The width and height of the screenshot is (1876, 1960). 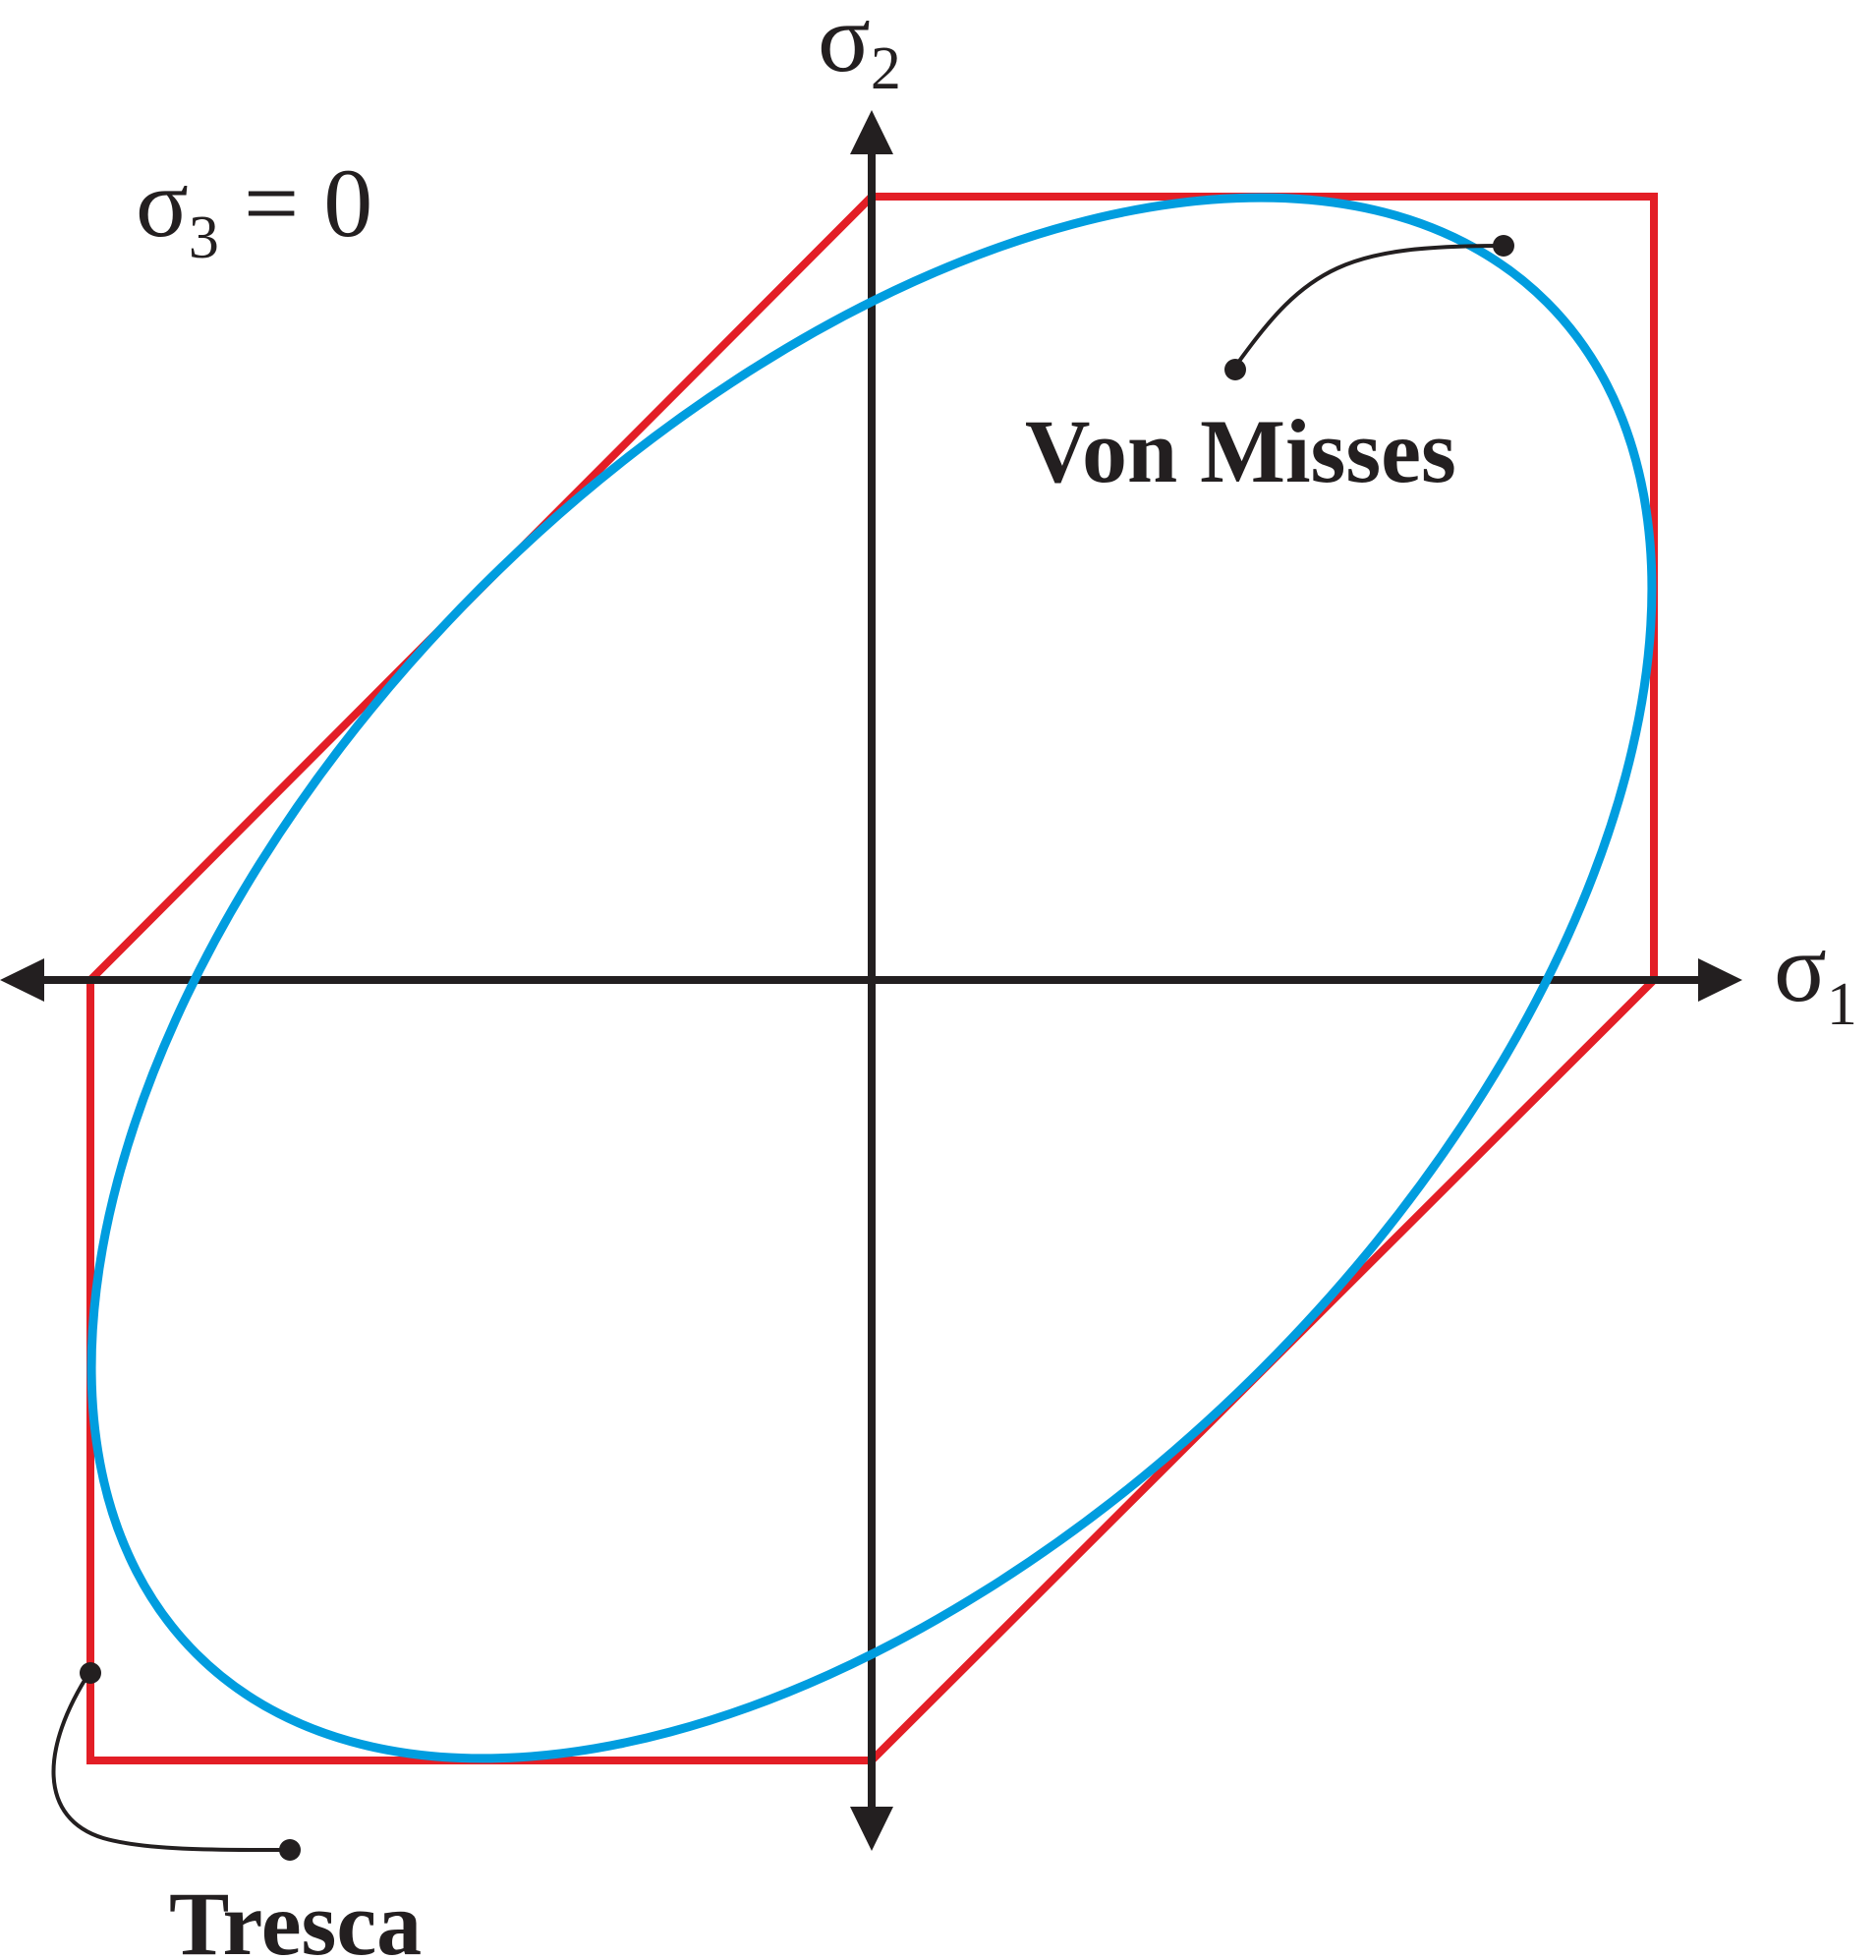 I want to click on tresca-leader-dot-label, so click(x=290, y=1850).